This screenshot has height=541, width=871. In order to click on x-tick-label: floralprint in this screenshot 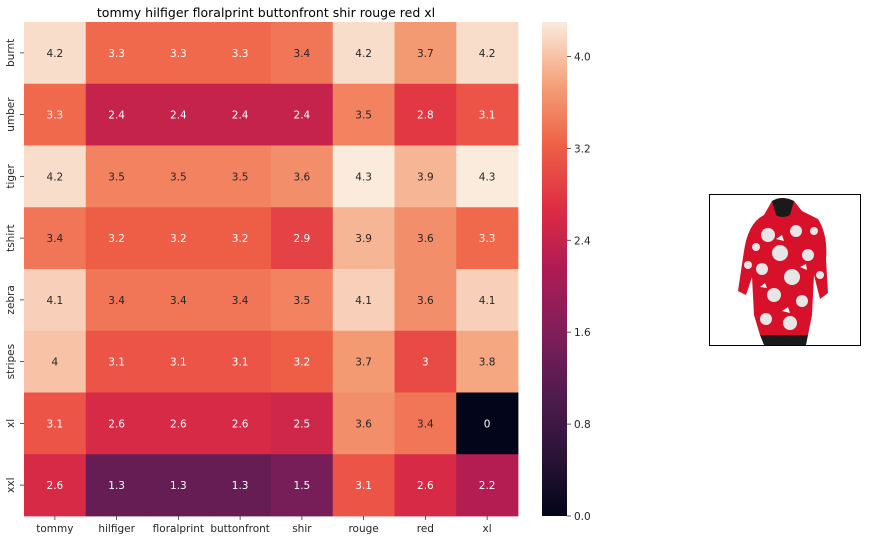, I will do `click(178, 529)`.